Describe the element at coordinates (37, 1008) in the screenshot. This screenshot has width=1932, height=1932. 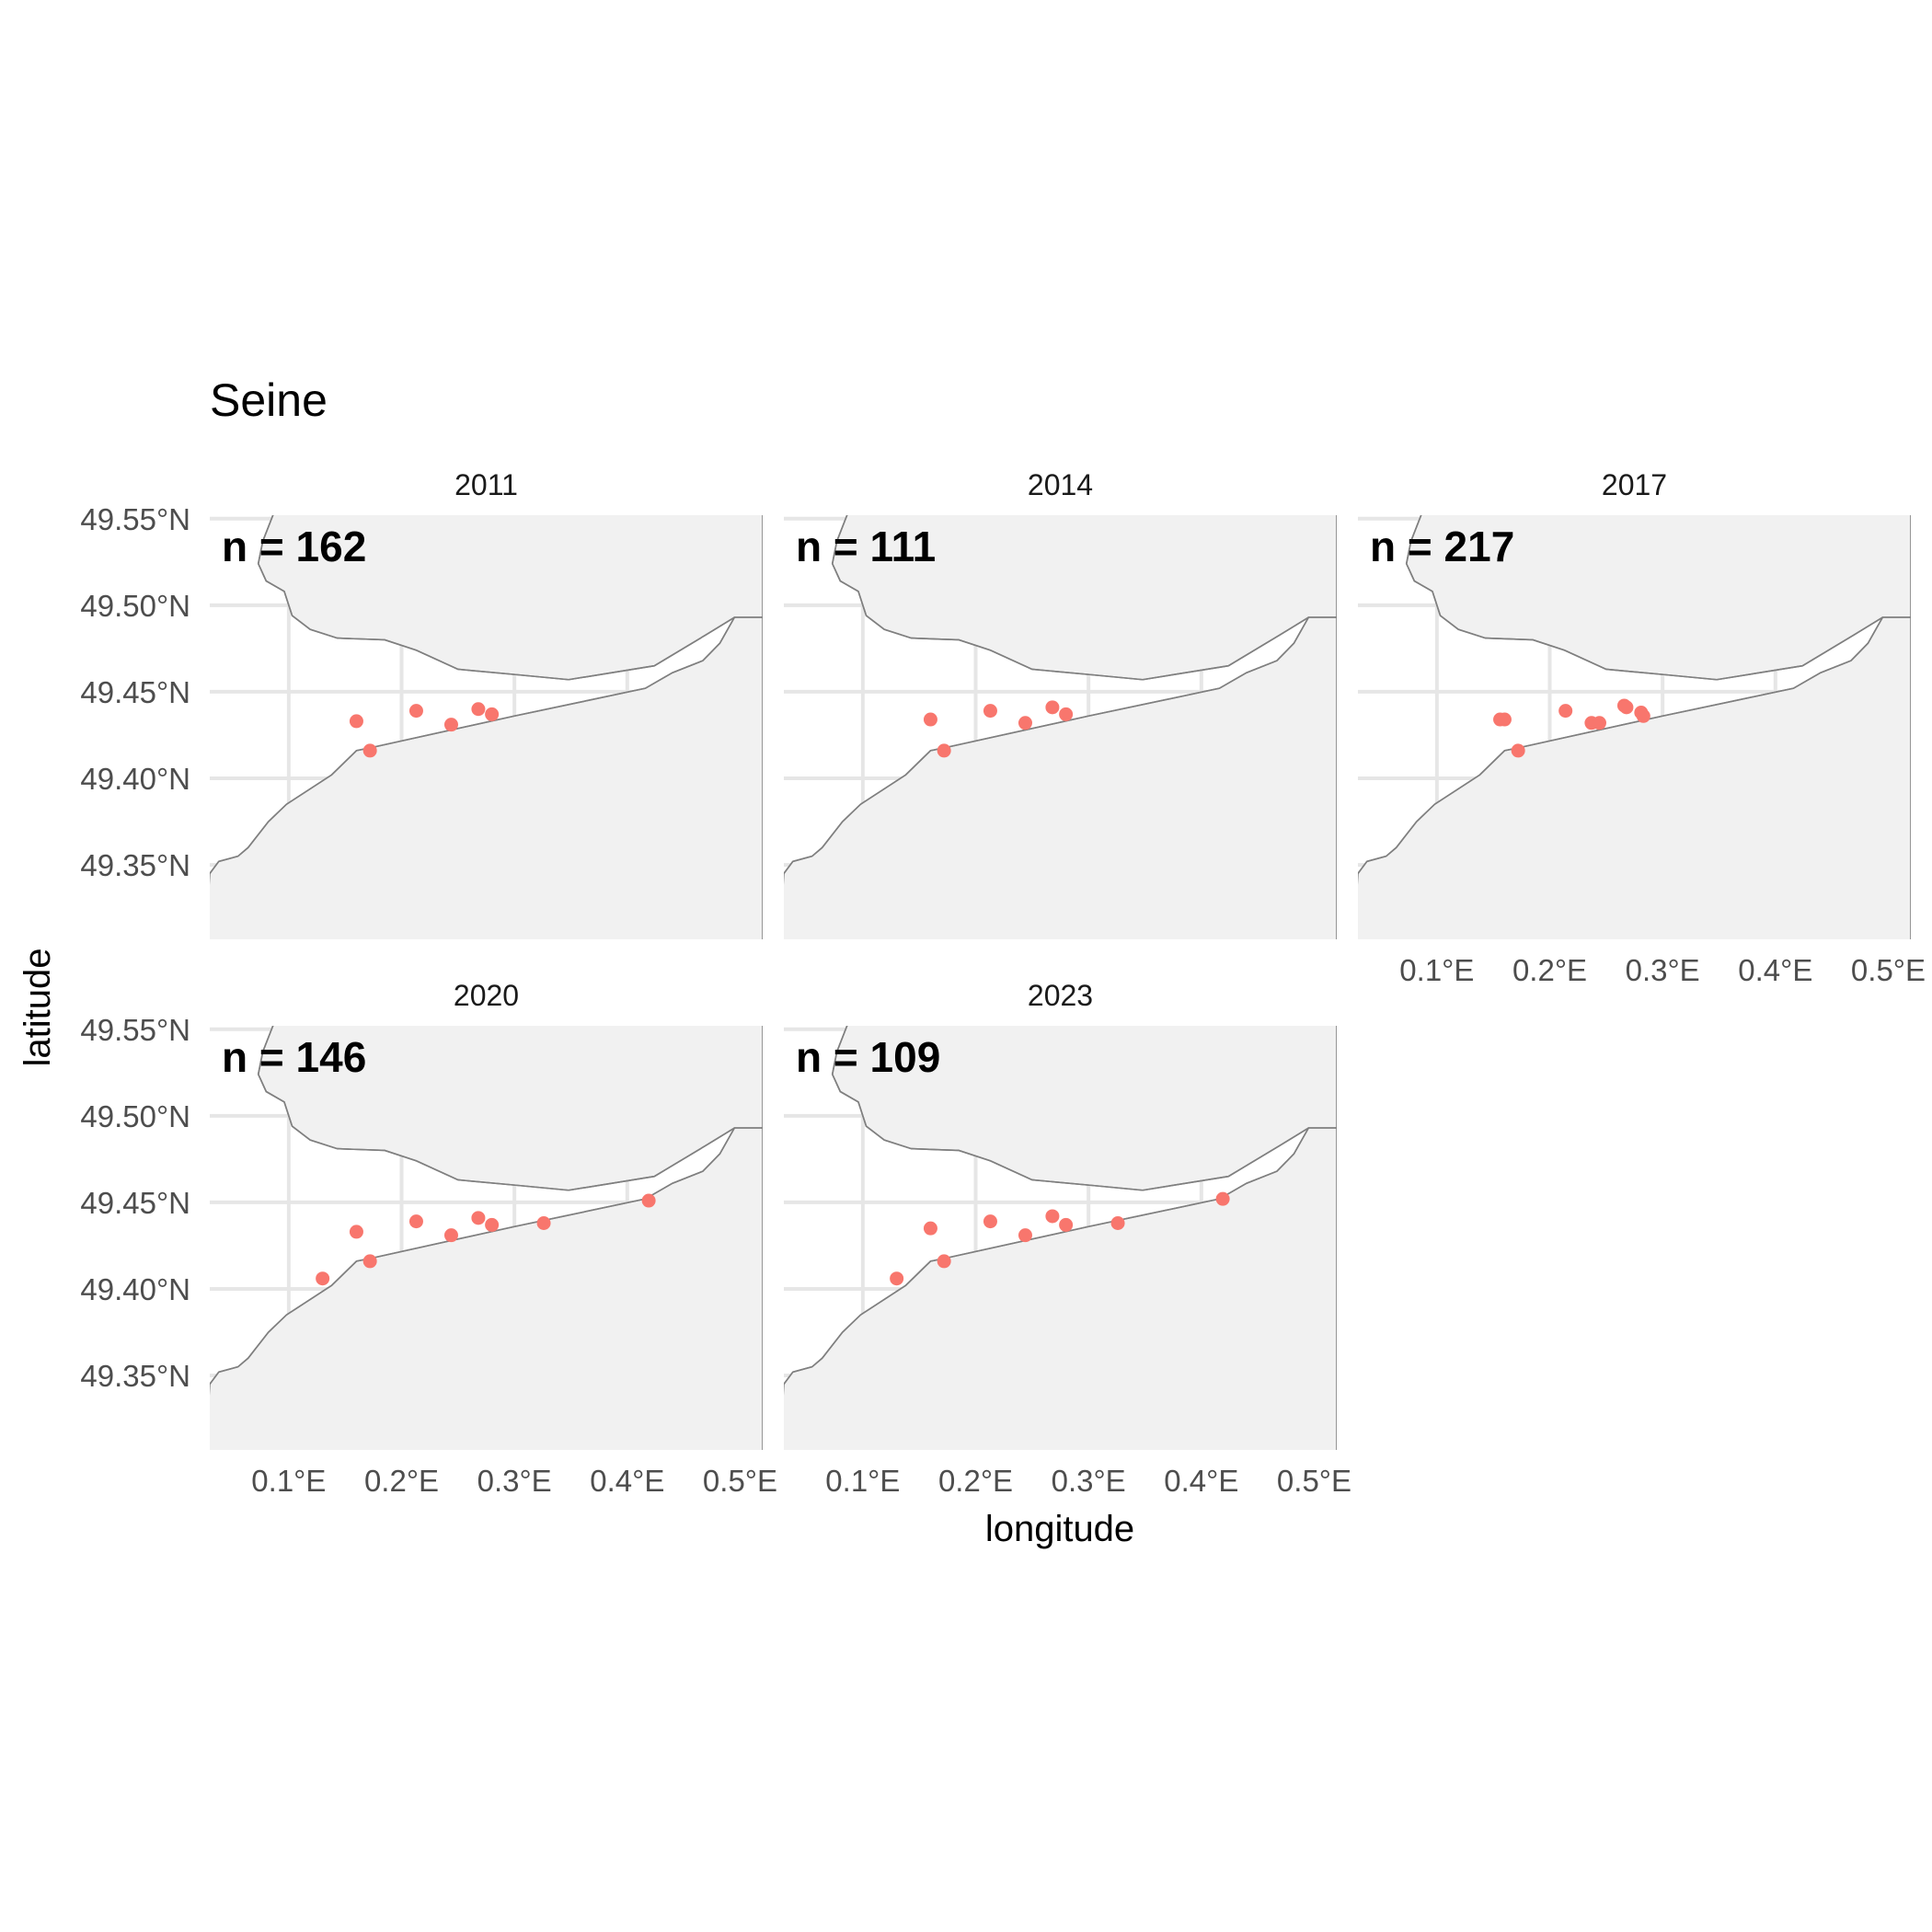
I see `y-axis-label: latitude` at that location.